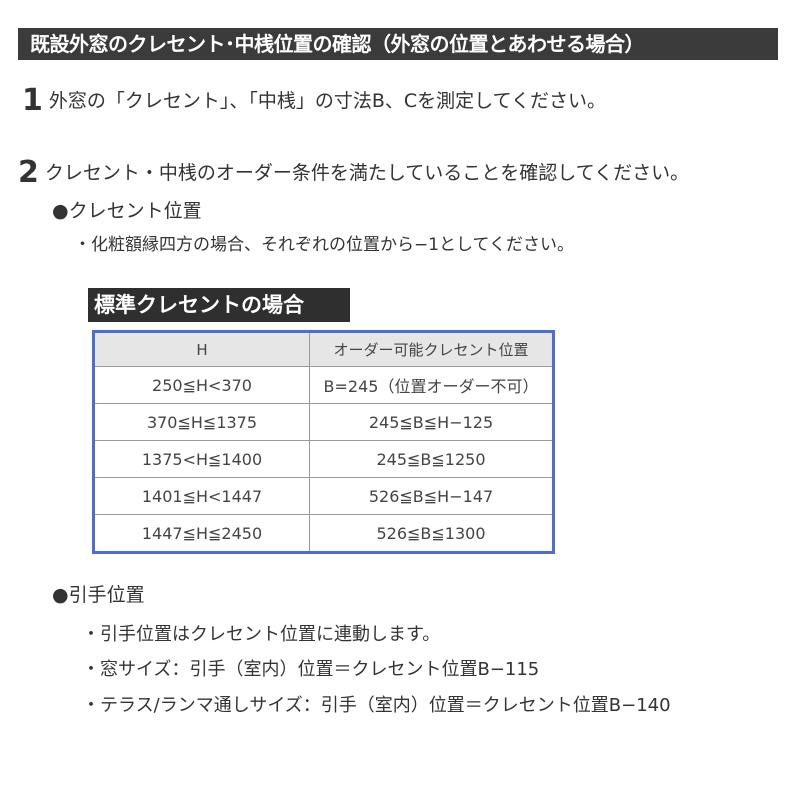 Image resolution: width=800 pixels, height=800 pixels. What do you see at coordinates (367, 173) in the screenshot?
I see `step-text: クレセント・中桟のオーダー条件を満たしていることを確認してください。` at bounding box center [367, 173].